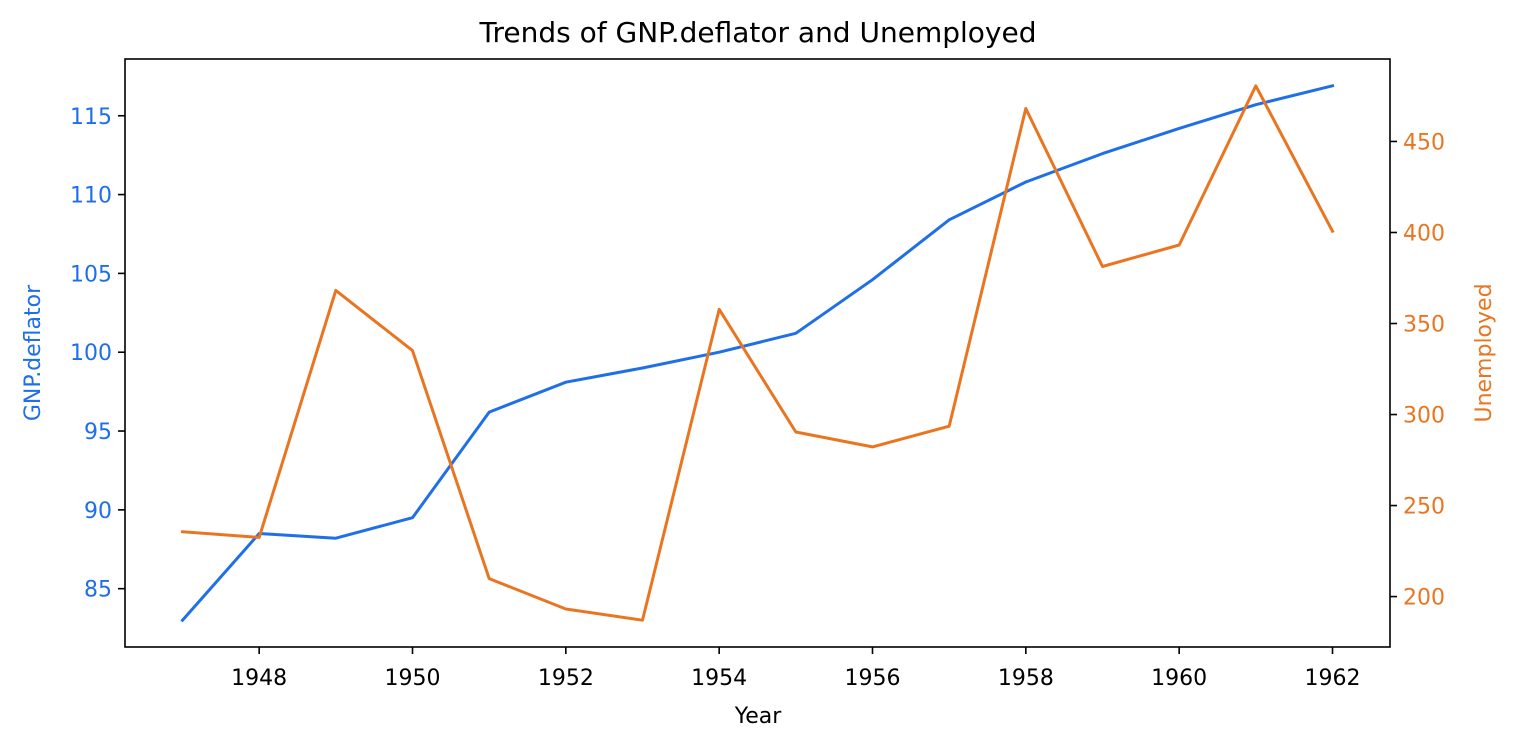 This screenshot has height=748, width=1516. I want to click on left-y-tick-label: 90, so click(98, 511).